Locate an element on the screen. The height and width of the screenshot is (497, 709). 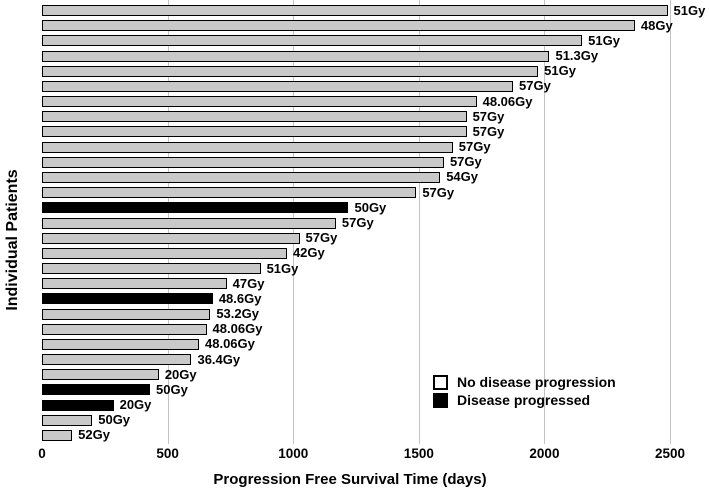
dose-label: 48.6Gy is located at coordinates (240, 298).